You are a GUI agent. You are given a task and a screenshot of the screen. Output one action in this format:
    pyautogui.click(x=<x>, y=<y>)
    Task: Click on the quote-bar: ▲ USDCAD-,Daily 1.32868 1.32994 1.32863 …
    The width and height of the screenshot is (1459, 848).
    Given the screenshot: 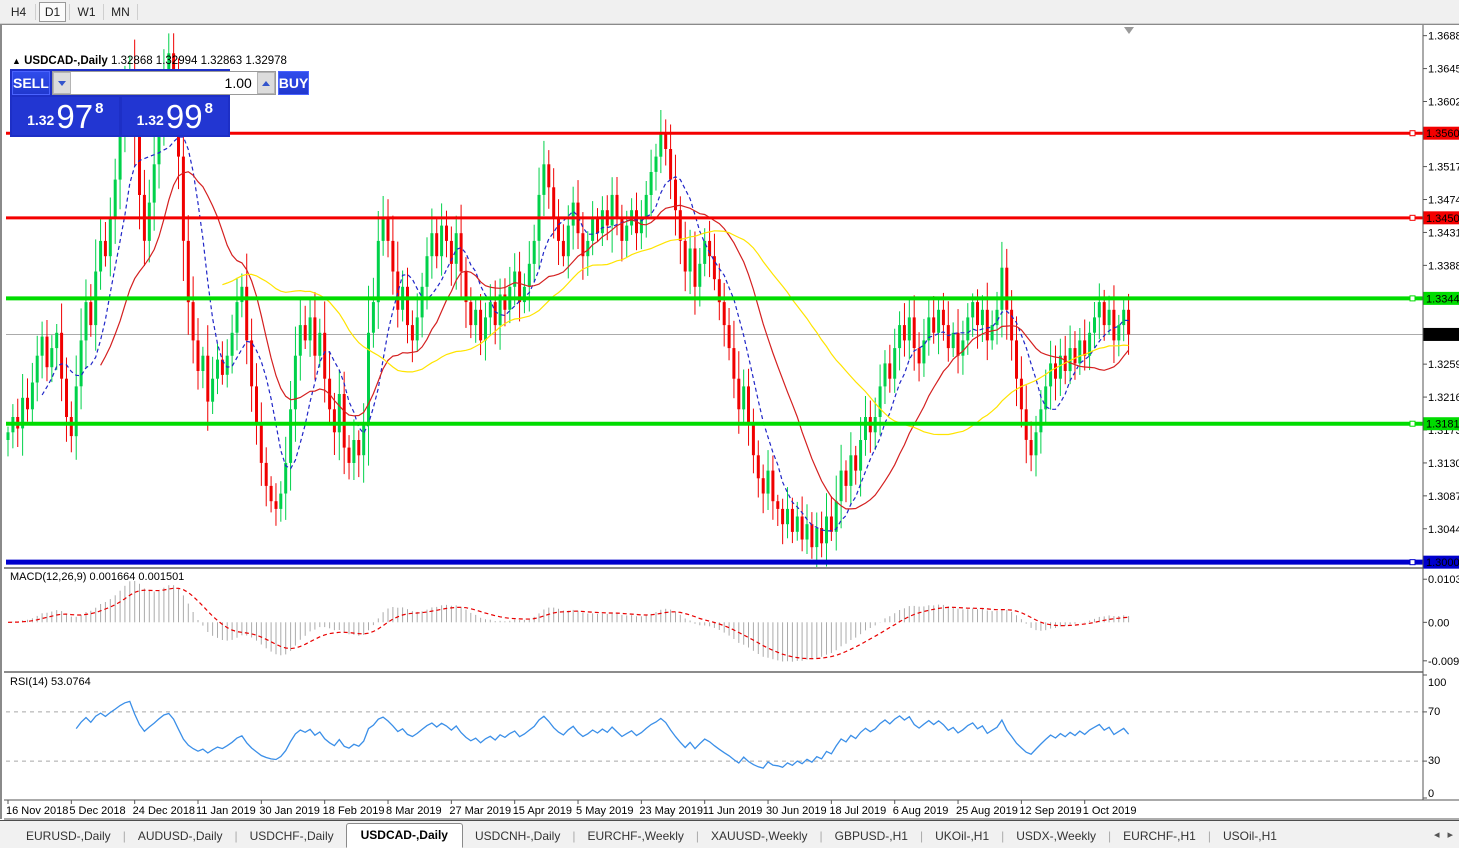 What is the action you would take?
    pyautogui.click(x=149, y=61)
    